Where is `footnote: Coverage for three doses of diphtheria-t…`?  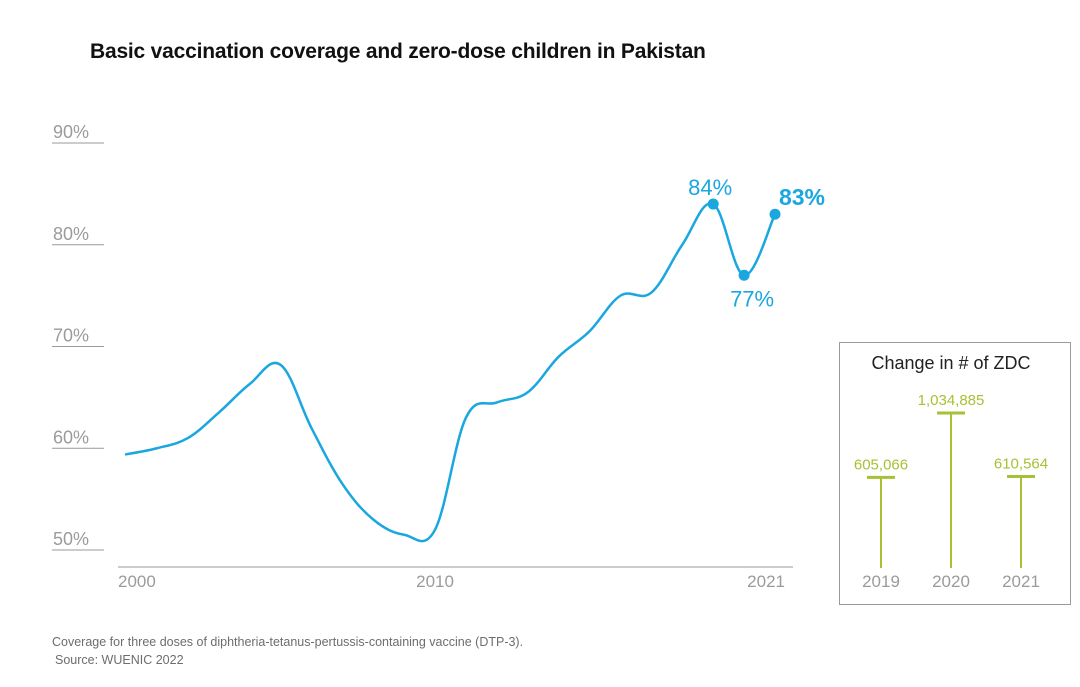
footnote: Coverage for three doses of diphtheria-t… is located at coordinates (287, 651).